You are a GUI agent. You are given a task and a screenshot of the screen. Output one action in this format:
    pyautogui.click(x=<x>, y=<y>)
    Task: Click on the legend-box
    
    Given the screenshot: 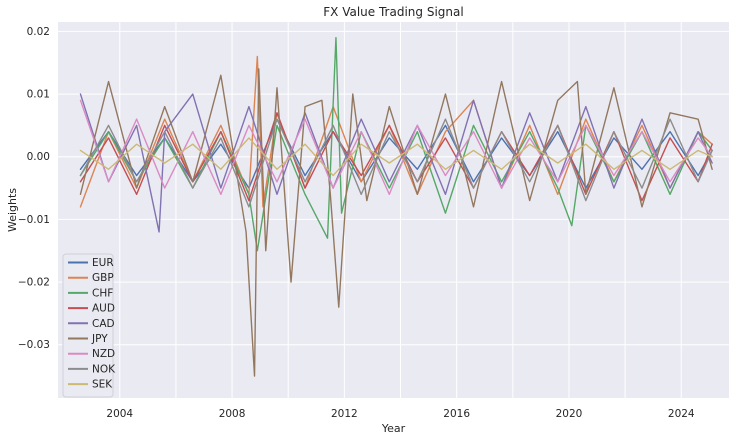 What is the action you would take?
    pyautogui.click(x=88, y=325)
    